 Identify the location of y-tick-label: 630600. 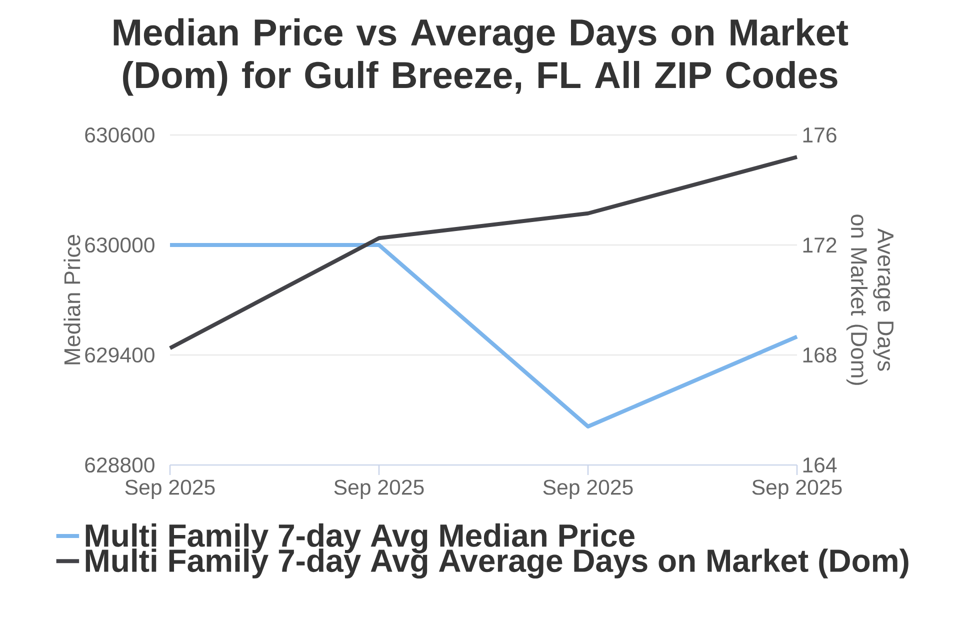
(119, 135).